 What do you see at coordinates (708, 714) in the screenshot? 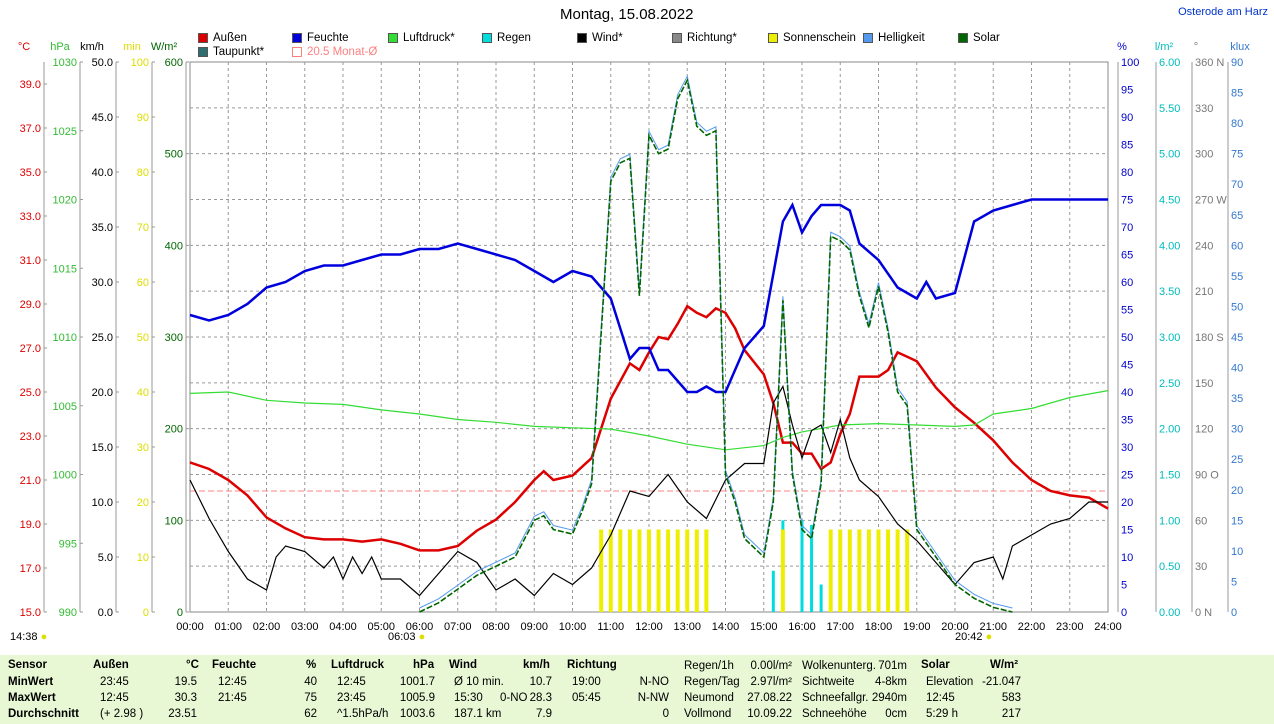
I see `footer-rain-label: Vollmond` at bounding box center [708, 714].